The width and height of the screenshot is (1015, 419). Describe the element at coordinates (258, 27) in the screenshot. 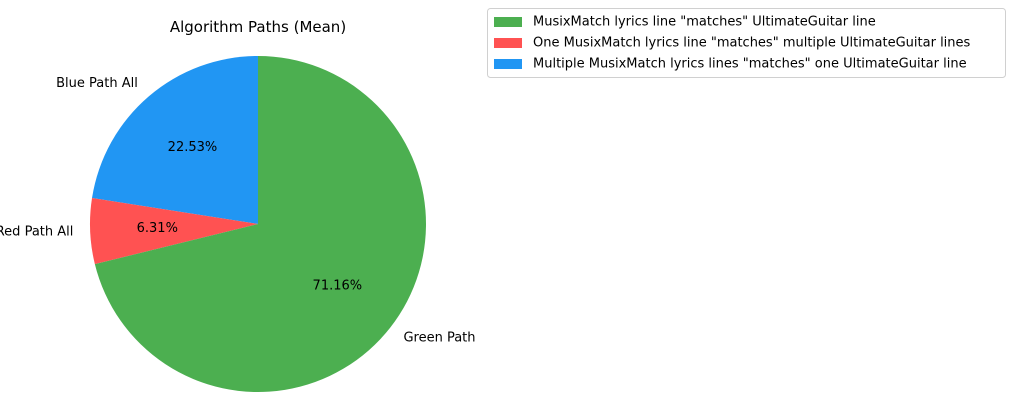

I see `chart-title: Algorithm Paths (Mean)` at that location.